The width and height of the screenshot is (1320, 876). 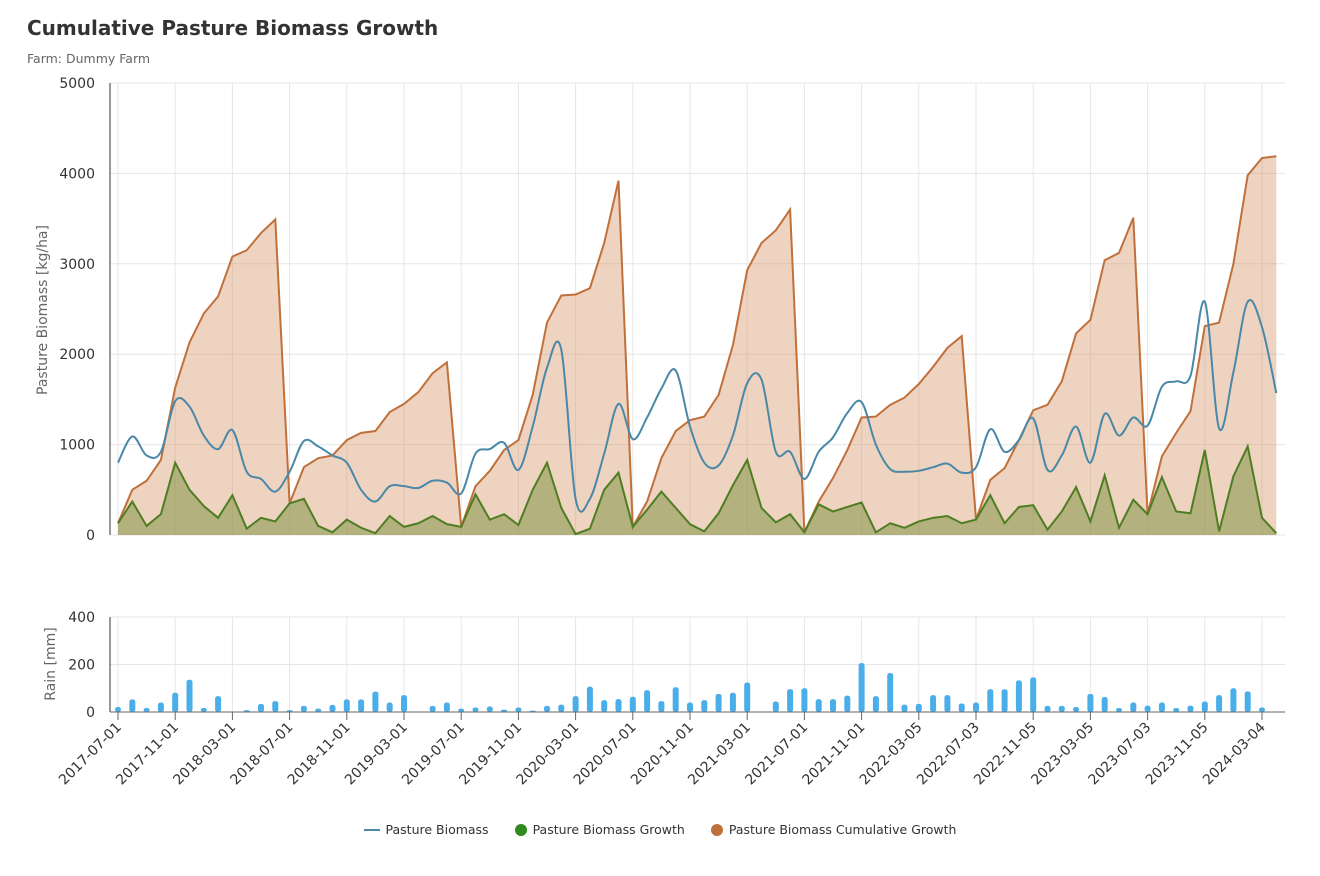 What do you see at coordinates (81, 618) in the screenshot?
I see `rain-y-tick-label: 400` at bounding box center [81, 618].